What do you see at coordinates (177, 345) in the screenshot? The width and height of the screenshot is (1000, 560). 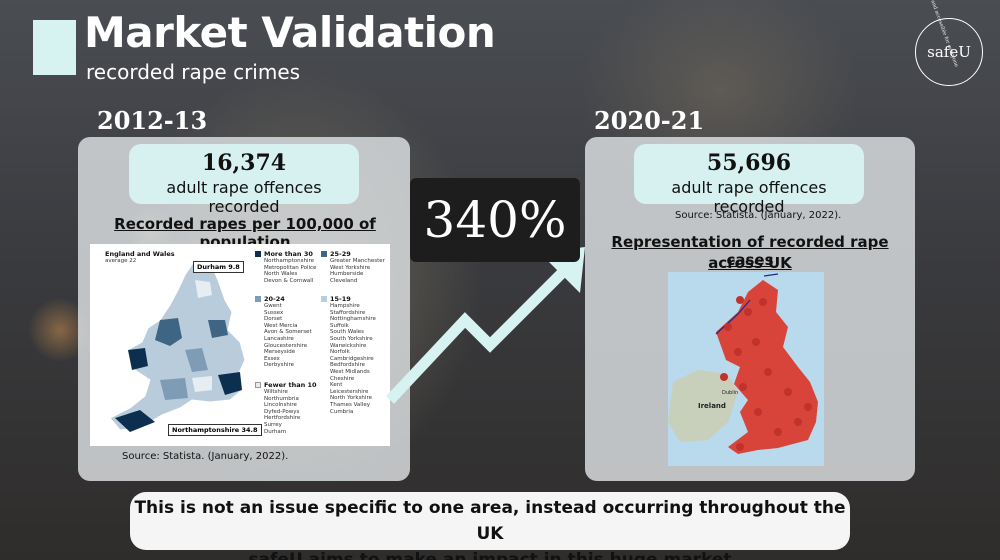 I see `ew-map-shape` at bounding box center [177, 345].